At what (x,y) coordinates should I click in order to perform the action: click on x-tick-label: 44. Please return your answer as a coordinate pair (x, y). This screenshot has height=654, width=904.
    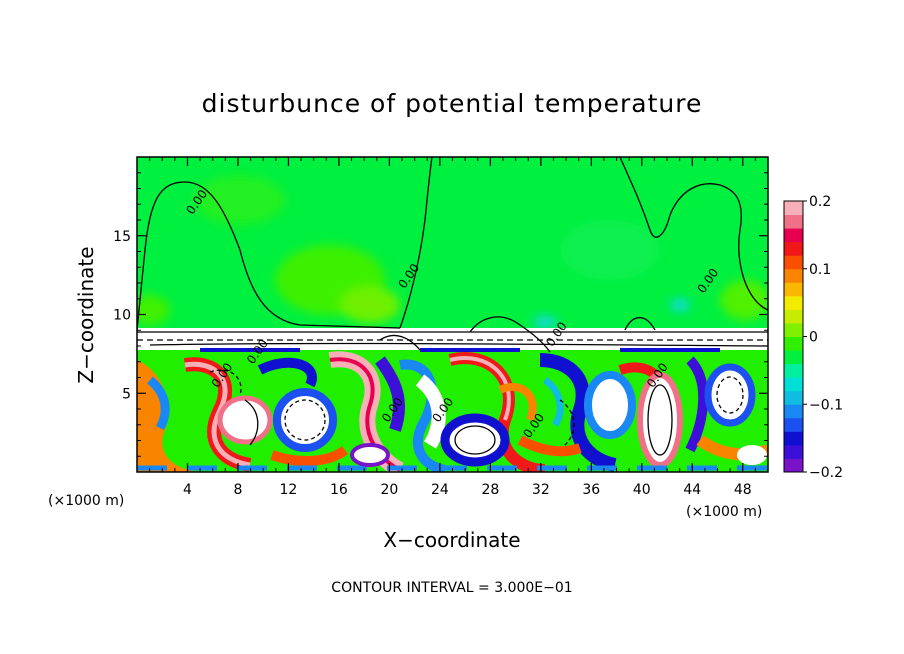
    Looking at the image, I should click on (692, 490).